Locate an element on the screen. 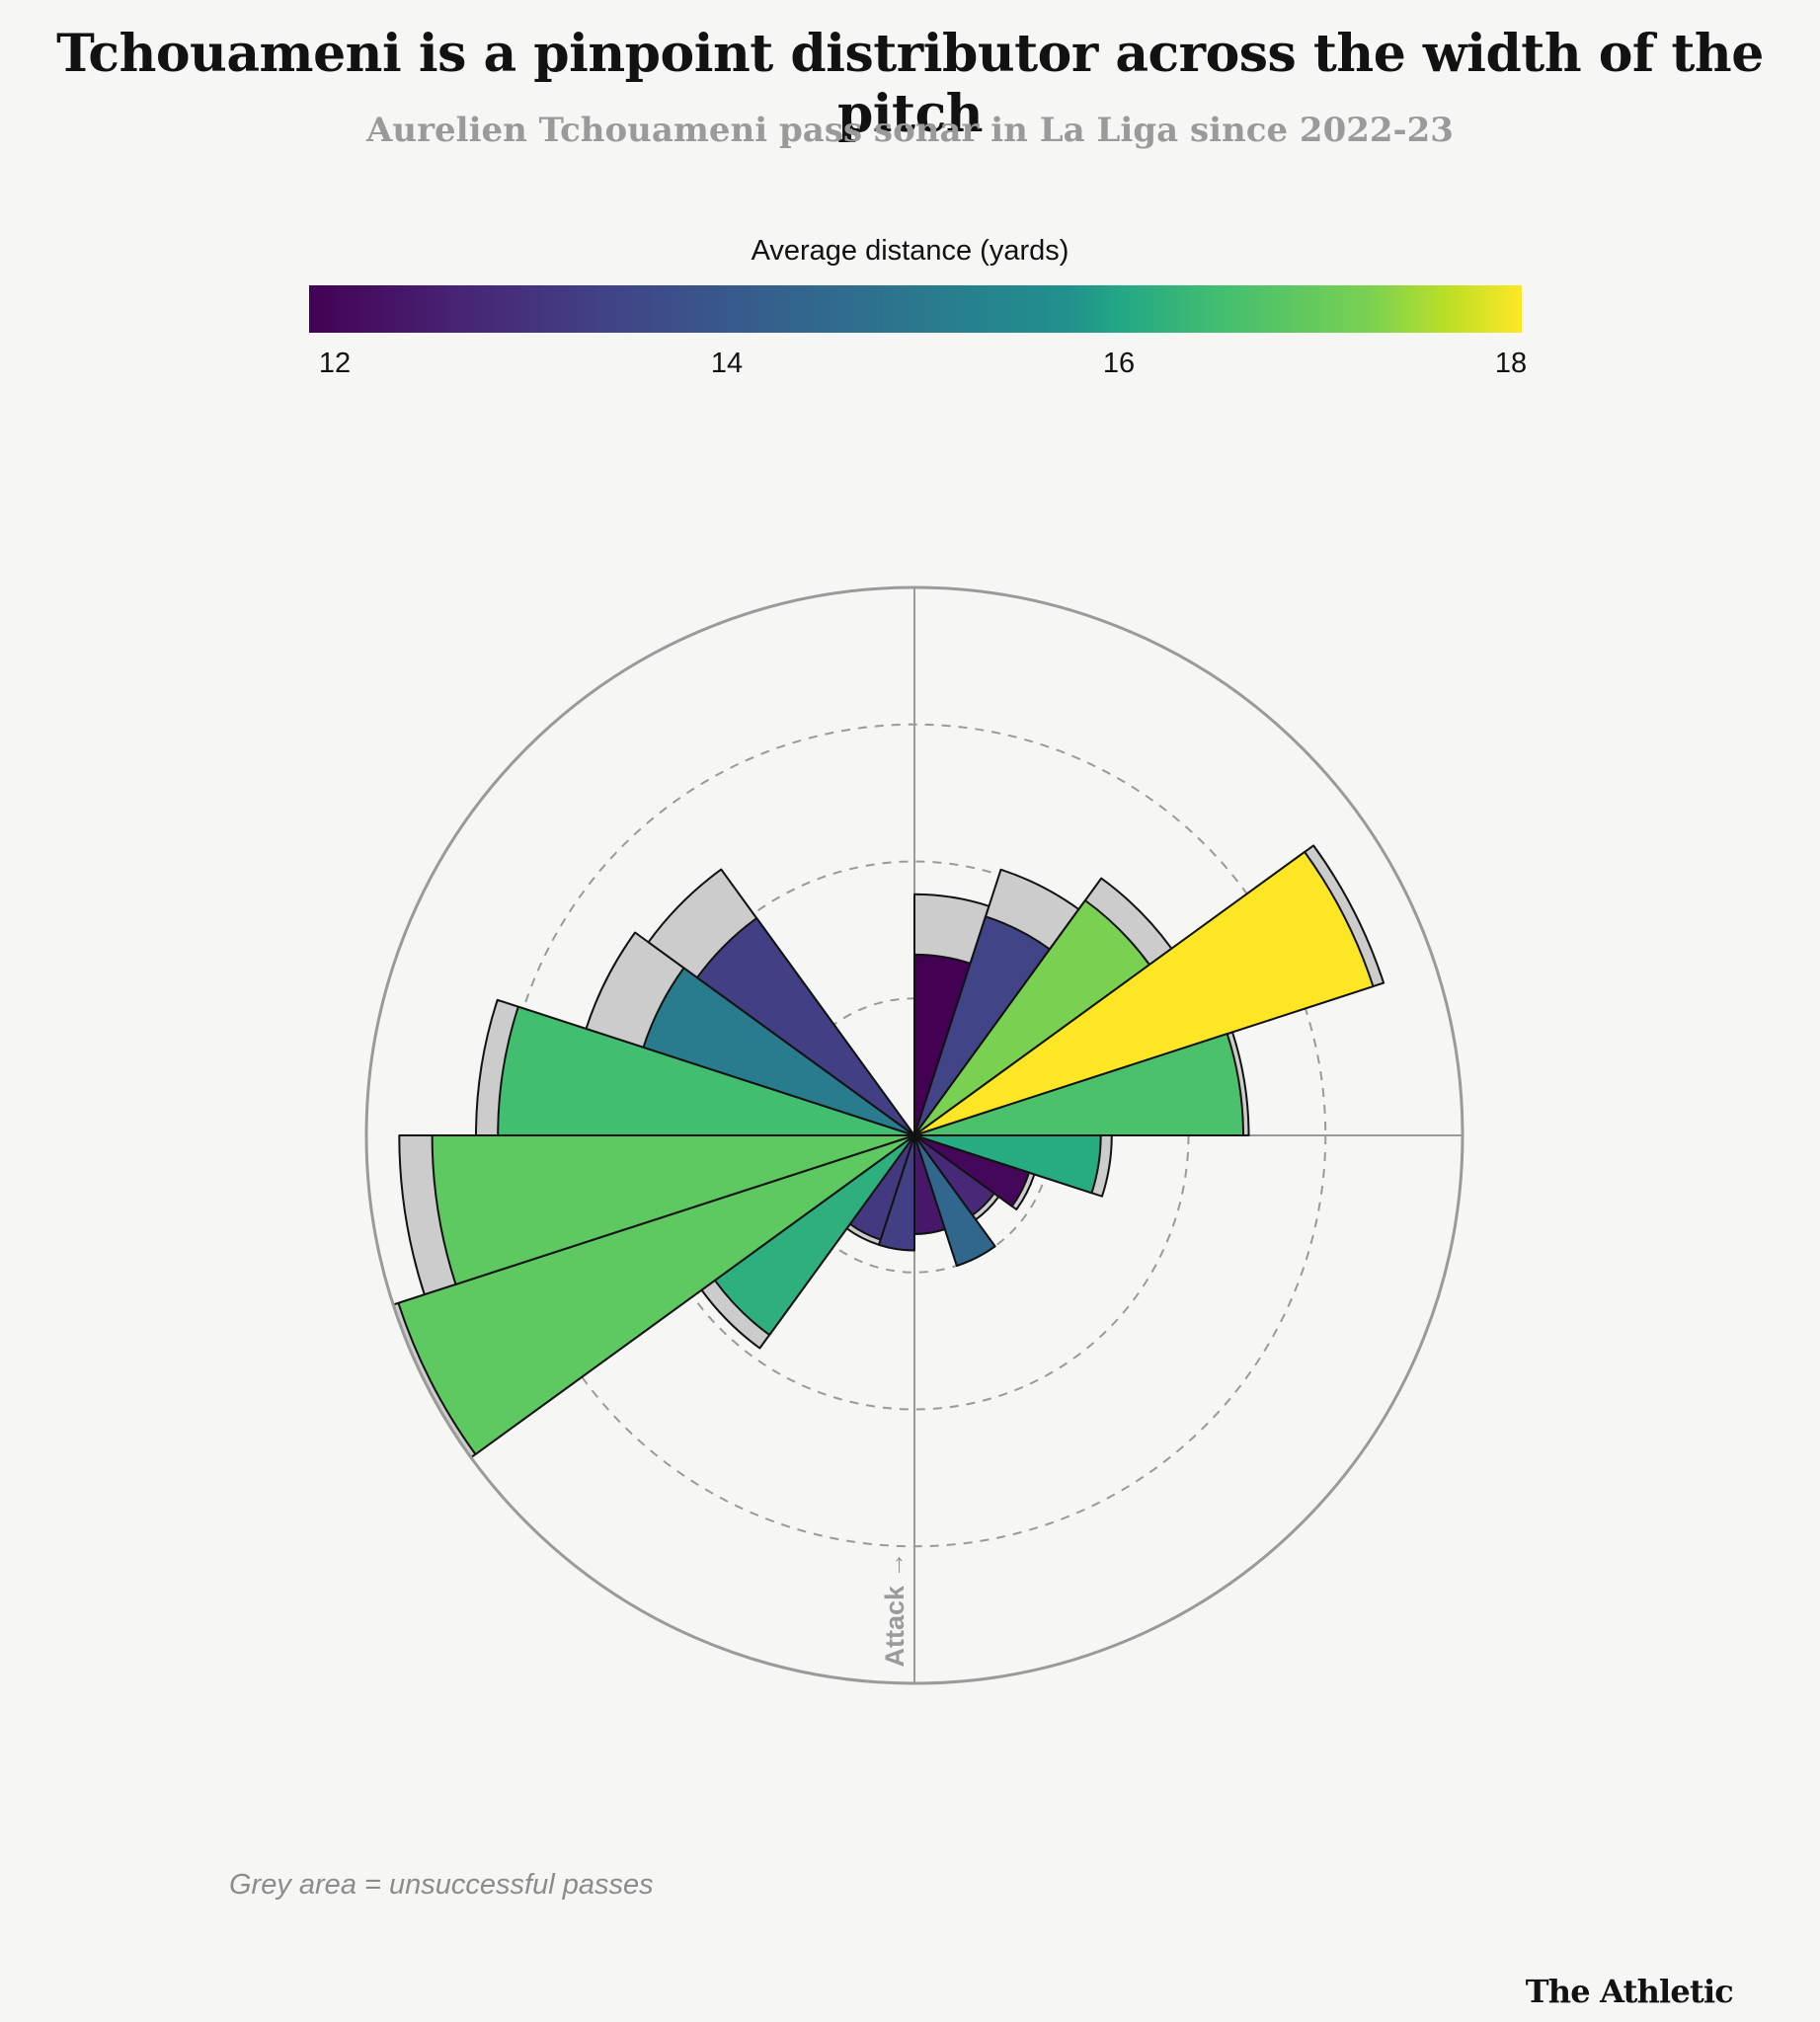  colorbar-title: Average distance (yards) is located at coordinates (910, 251).